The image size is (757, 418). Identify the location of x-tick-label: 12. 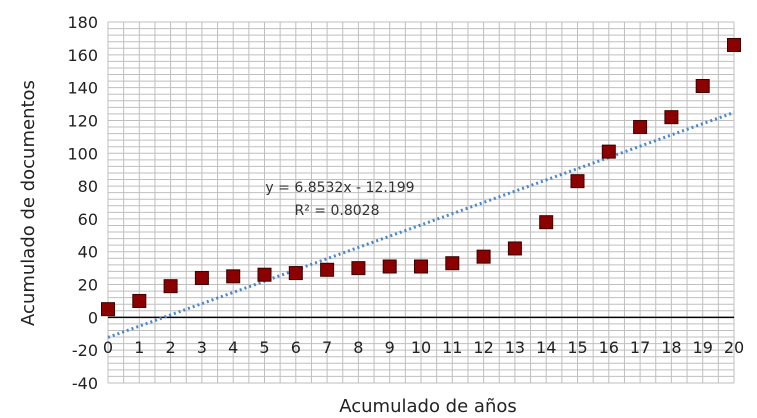
(483, 347).